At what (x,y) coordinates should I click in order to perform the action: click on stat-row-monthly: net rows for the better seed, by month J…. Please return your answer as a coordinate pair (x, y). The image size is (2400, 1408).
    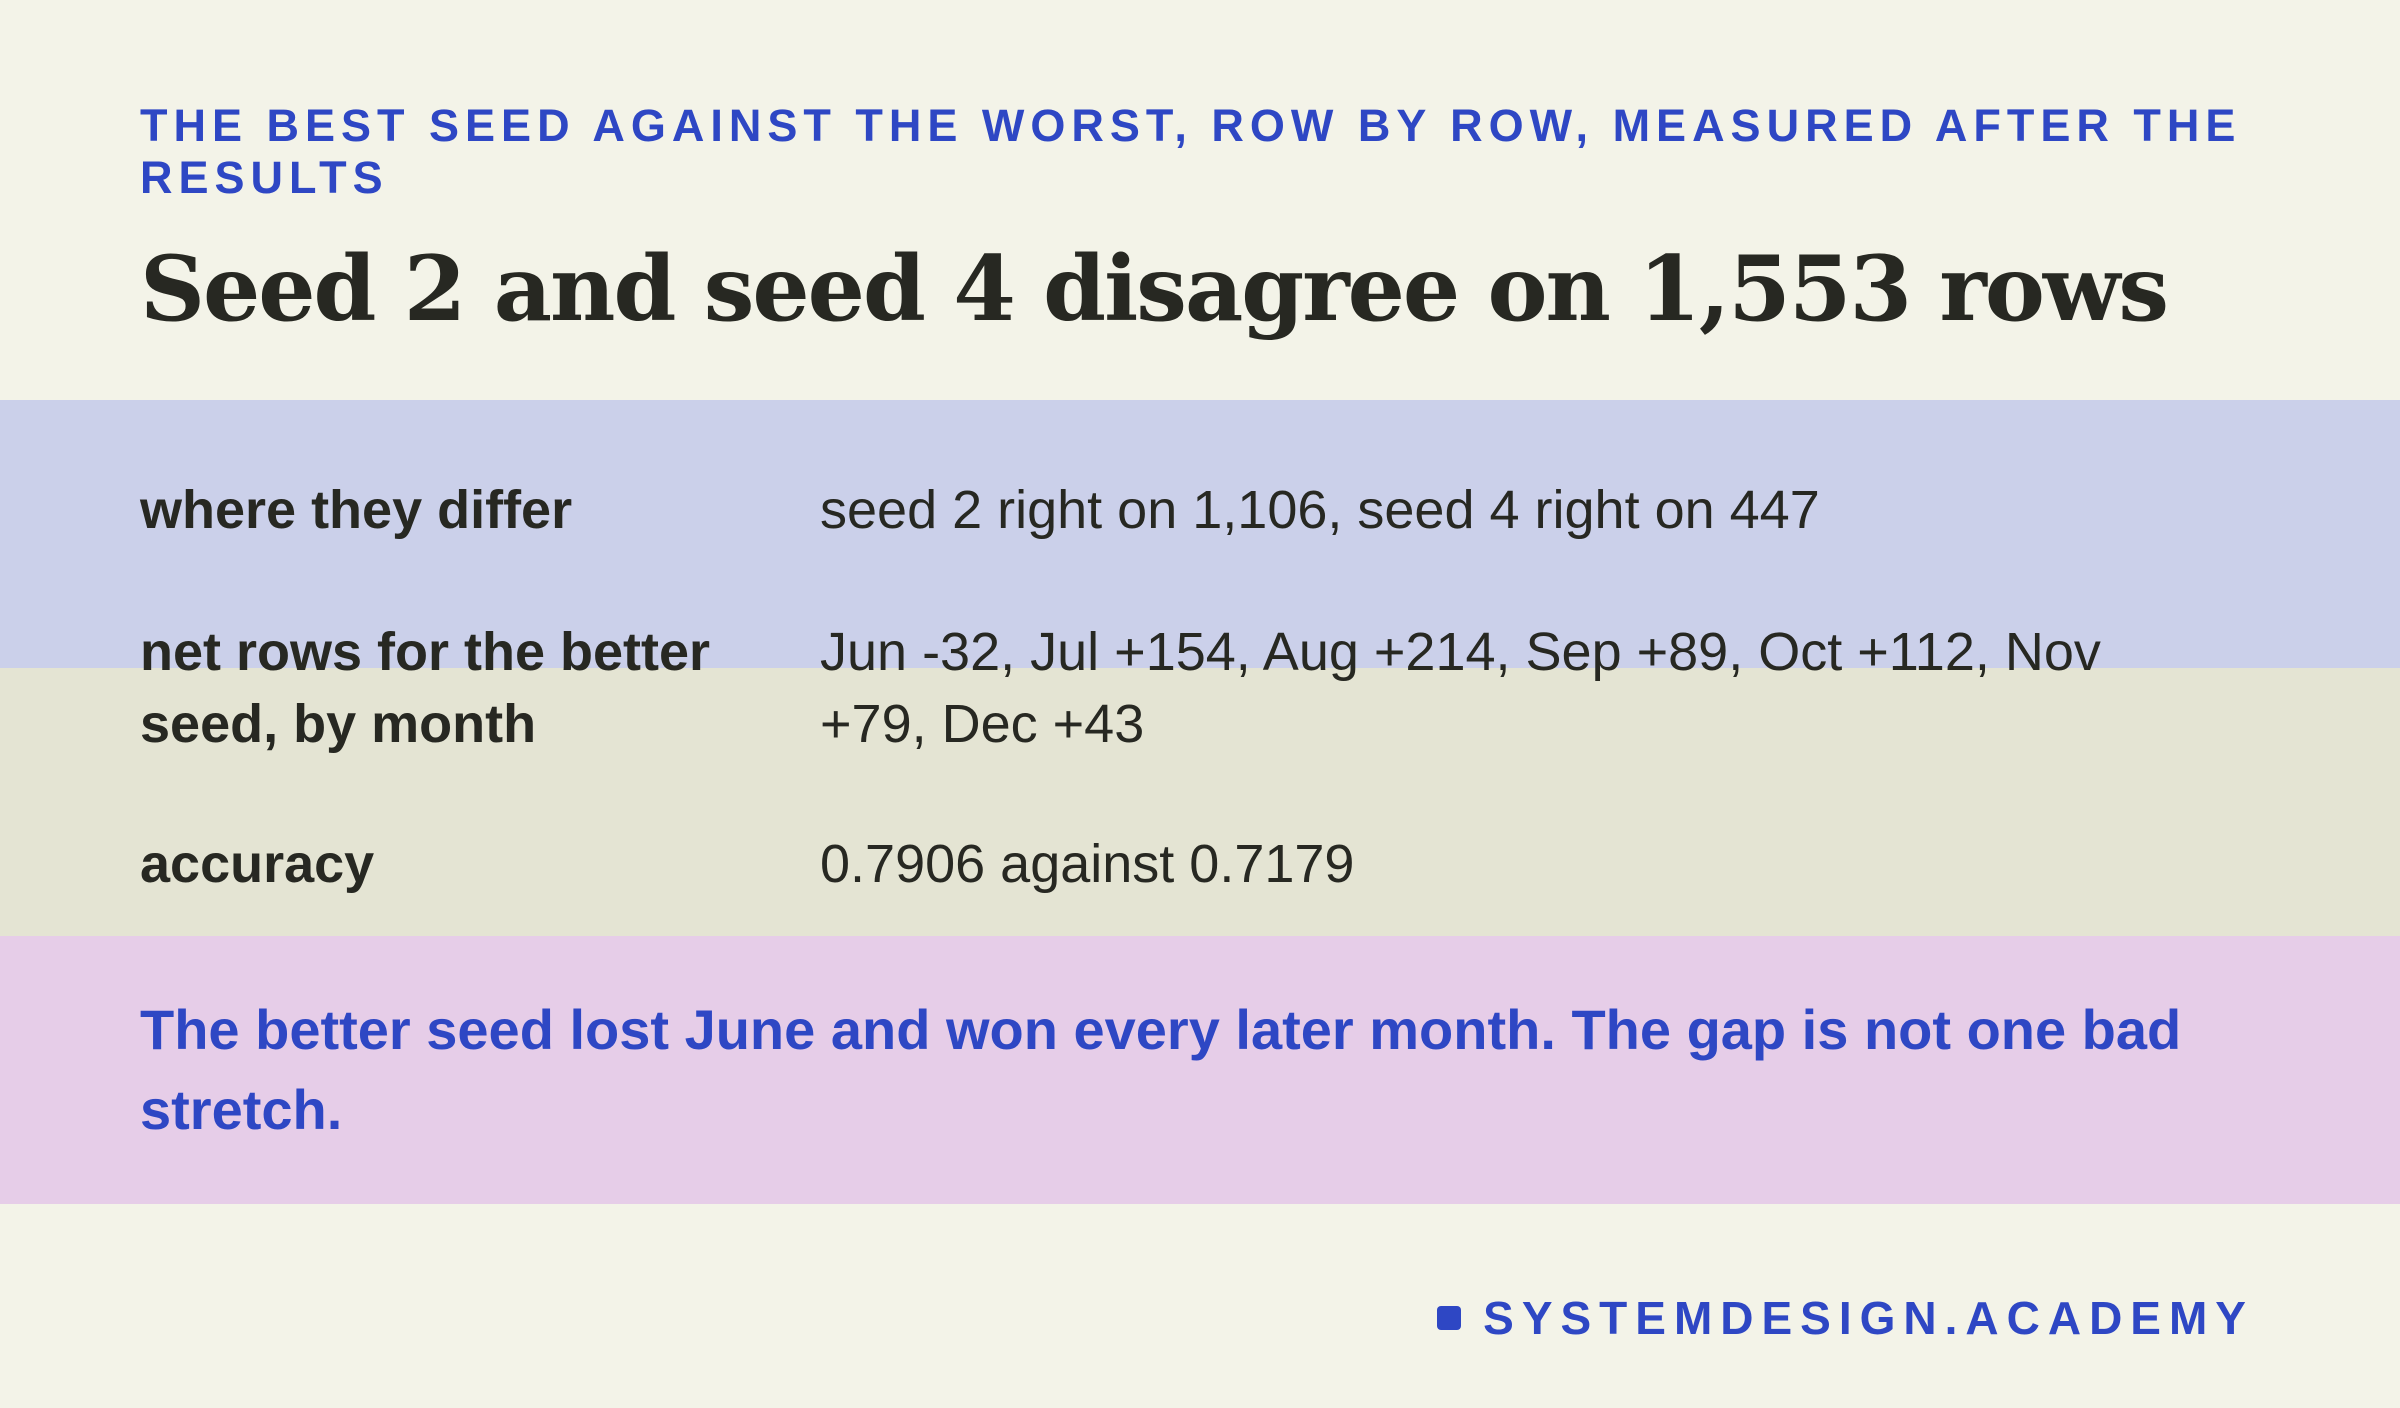
    Looking at the image, I should click on (1200, 688).